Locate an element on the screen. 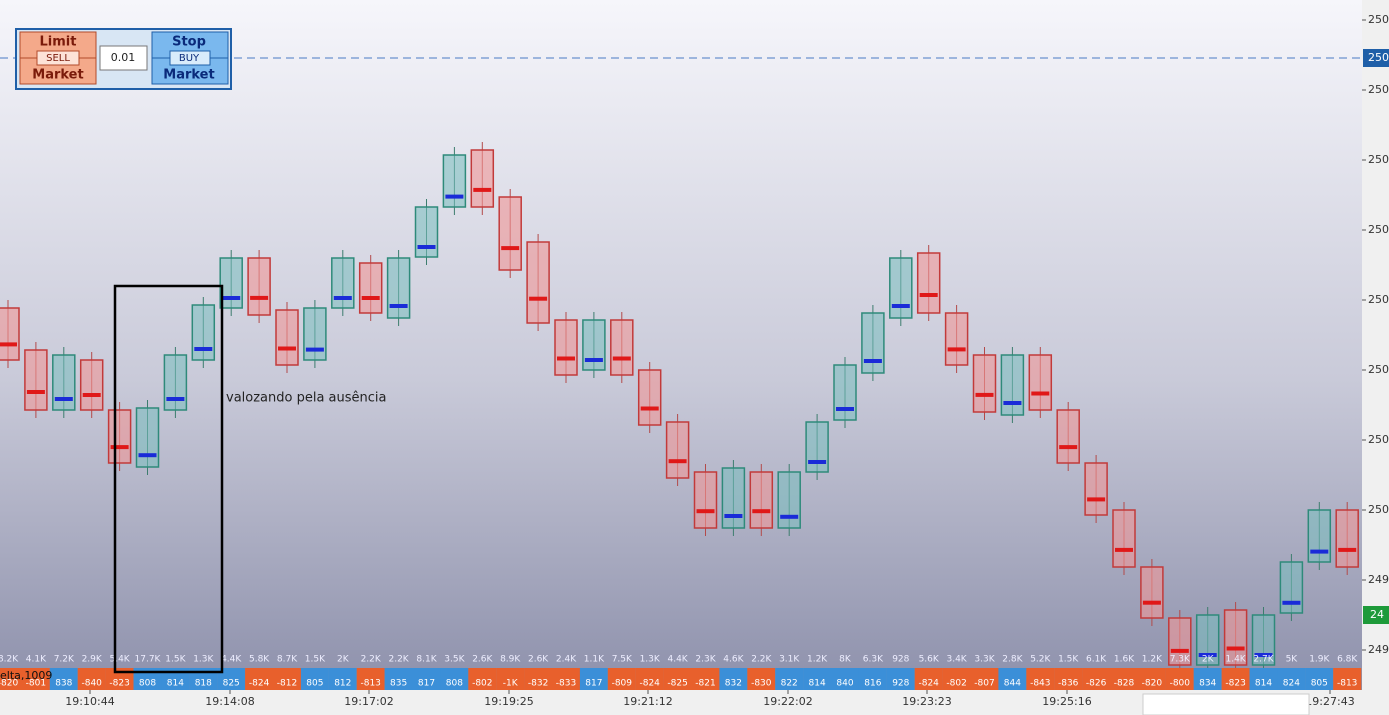  volume-label: 4.6K is located at coordinates (733, 660).